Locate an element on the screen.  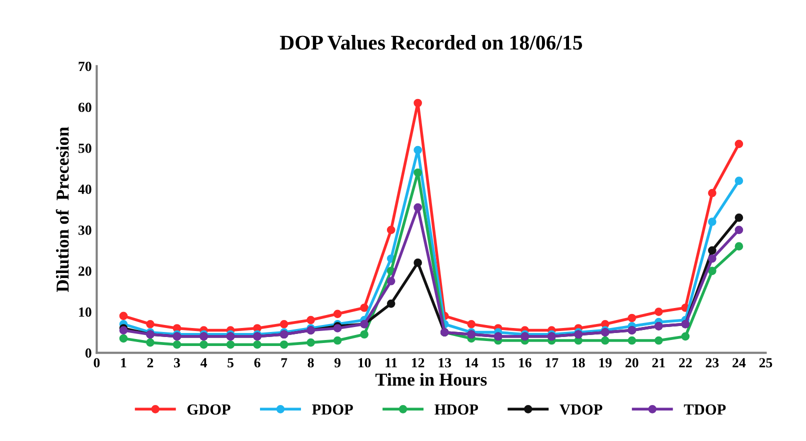
legend-label: GDOP is located at coordinates (208, 409).